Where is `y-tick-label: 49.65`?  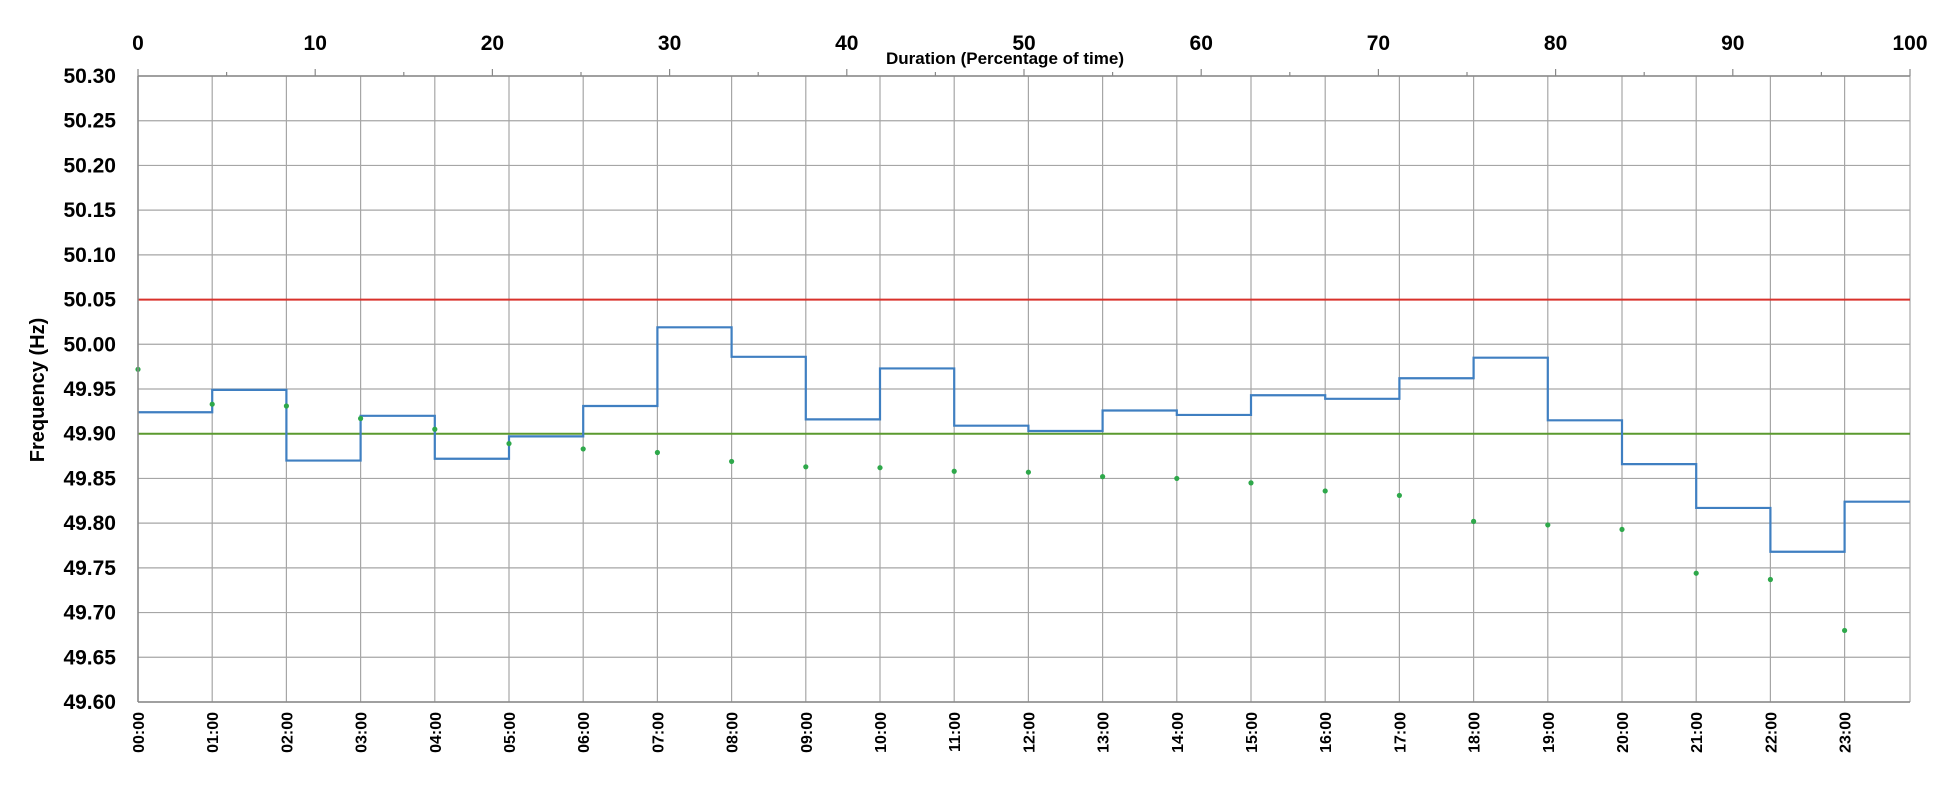 y-tick-label: 49.65 is located at coordinates (89, 657).